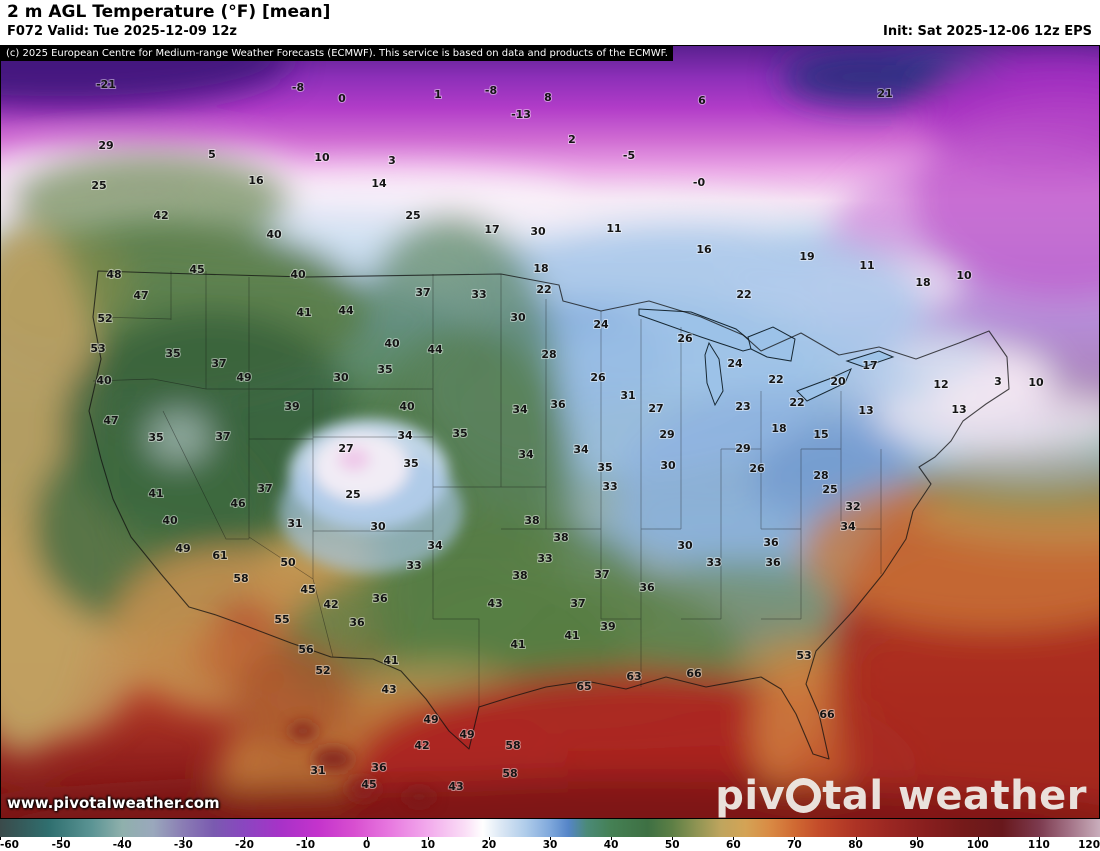 Image resolution: width=1100 pixels, height=851 pixels. What do you see at coordinates (110, 420) in the screenshot?
I see `temperature-value-label: 47` at bounding box center [110, 420].